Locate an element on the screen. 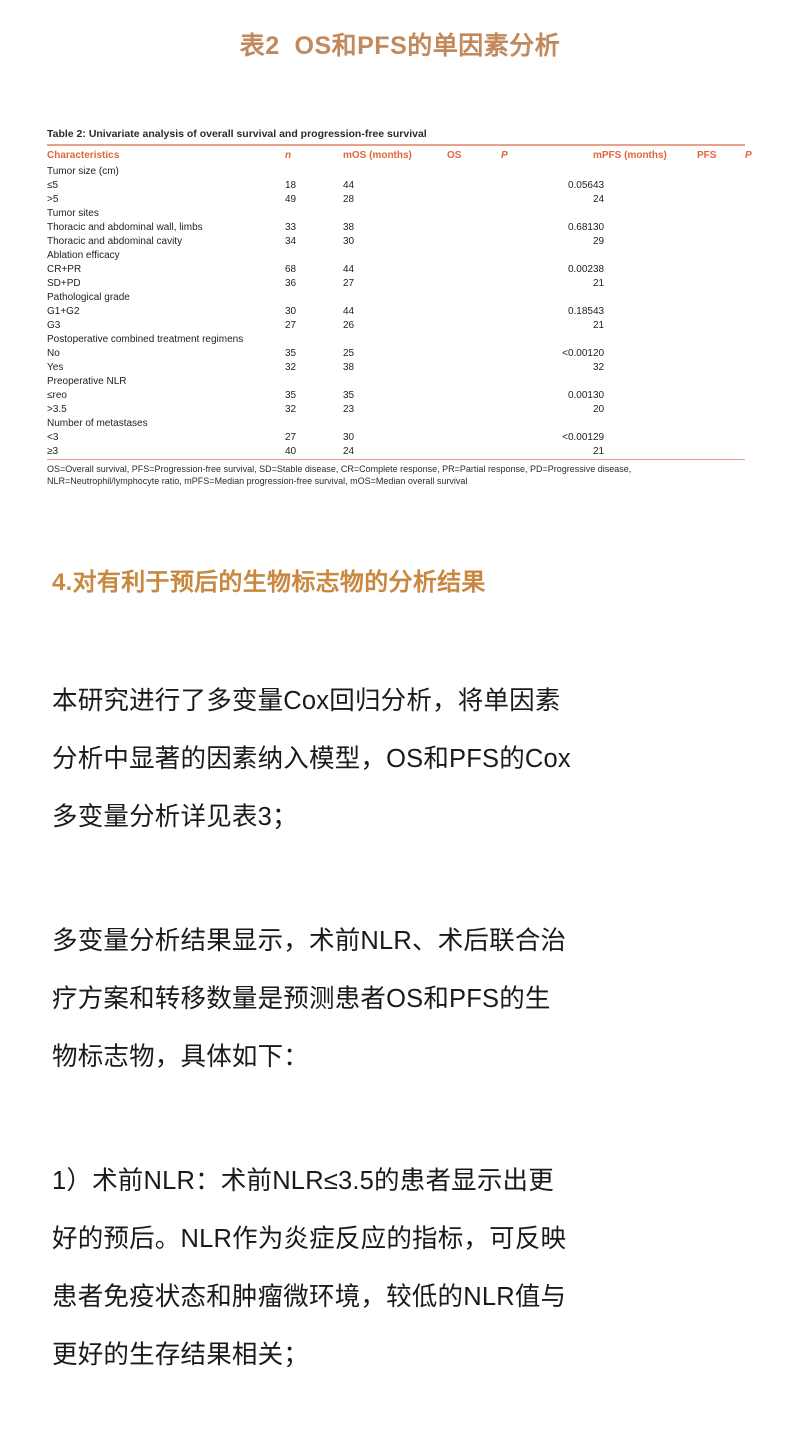 The height and width of the screenshot is (1443, 800). table-row: Number of metastases is located at coordinates (423, 424).